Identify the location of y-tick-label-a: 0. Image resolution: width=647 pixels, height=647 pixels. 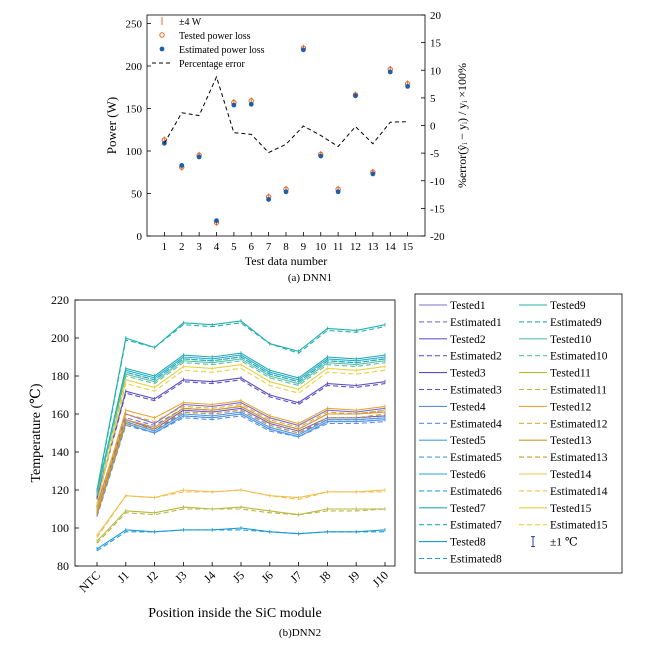
(140, 237).